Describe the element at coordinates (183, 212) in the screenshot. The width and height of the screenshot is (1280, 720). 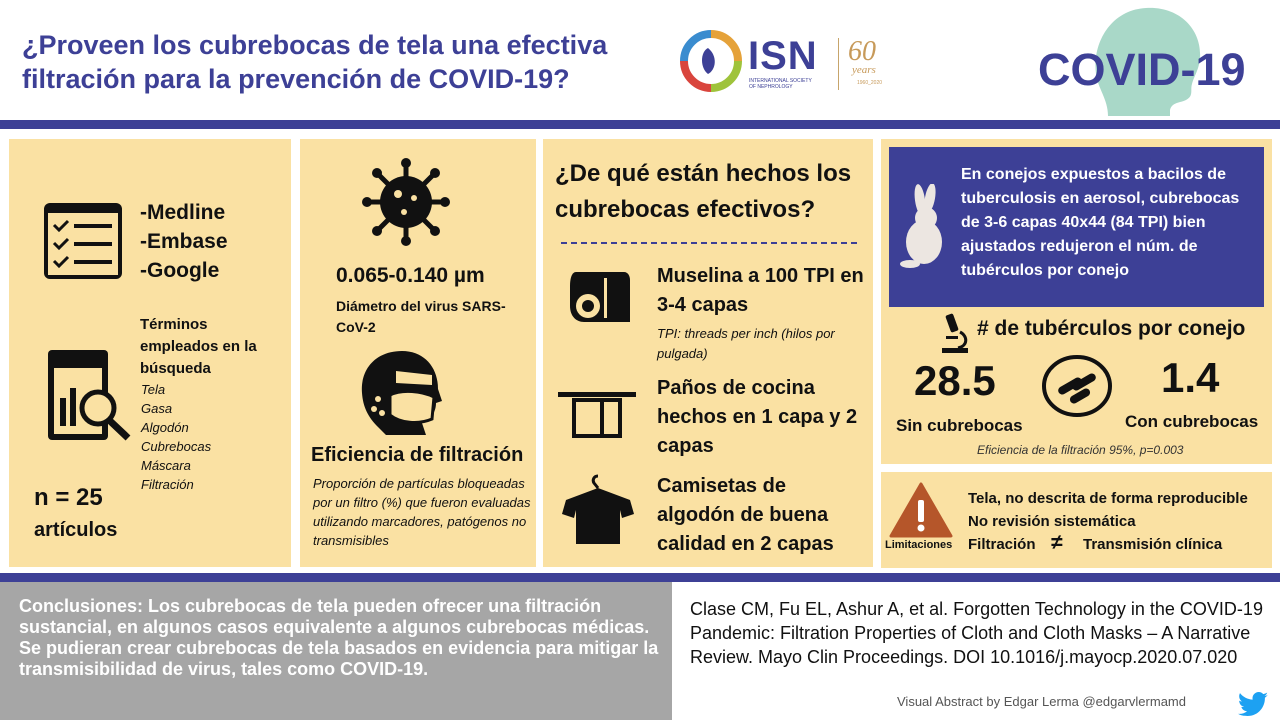
I see `database-item: -Medline` at that location.